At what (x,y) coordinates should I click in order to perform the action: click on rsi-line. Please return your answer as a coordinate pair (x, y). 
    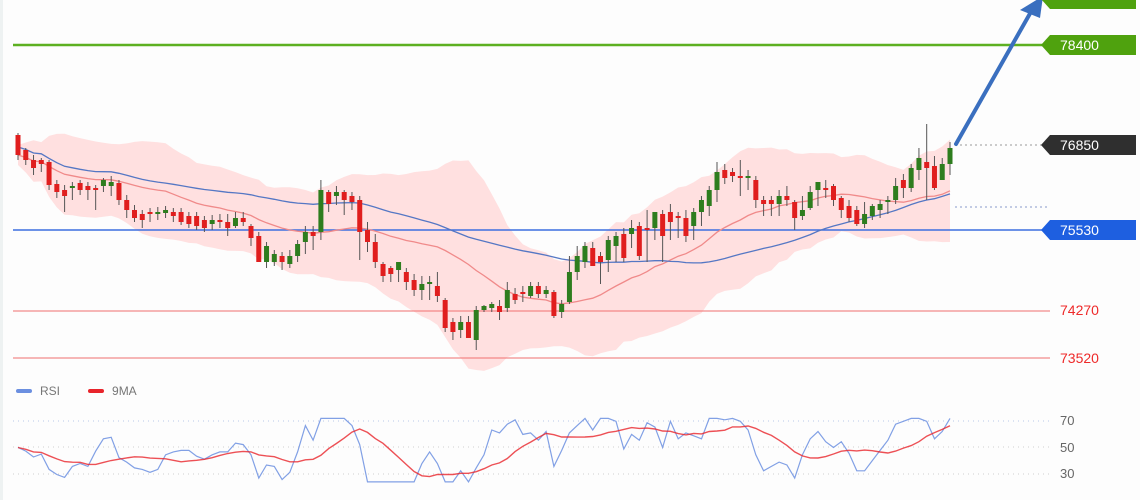
    Looking at the image, I should click on (484, 450).